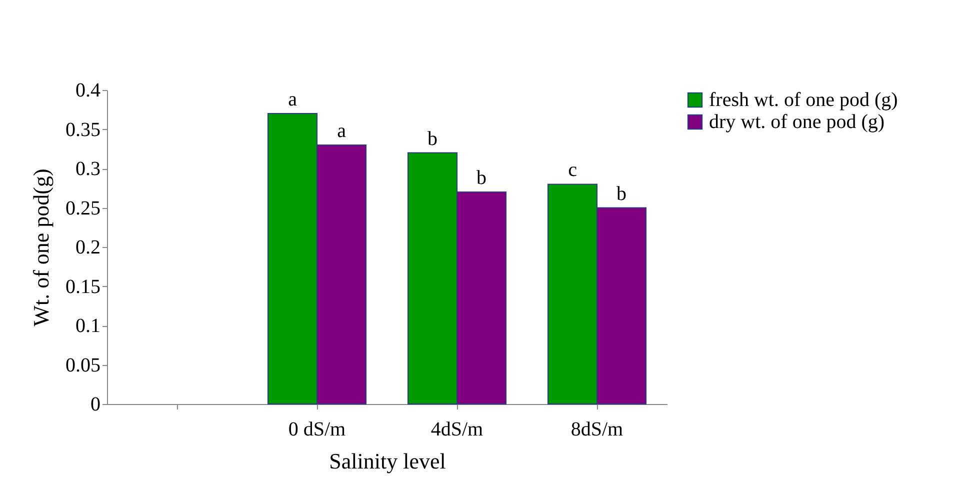  What do you see at coordinates (88, 169) in the screenshot?
I see `y-tick-label: 0.3` at bounding box center [88, 169].